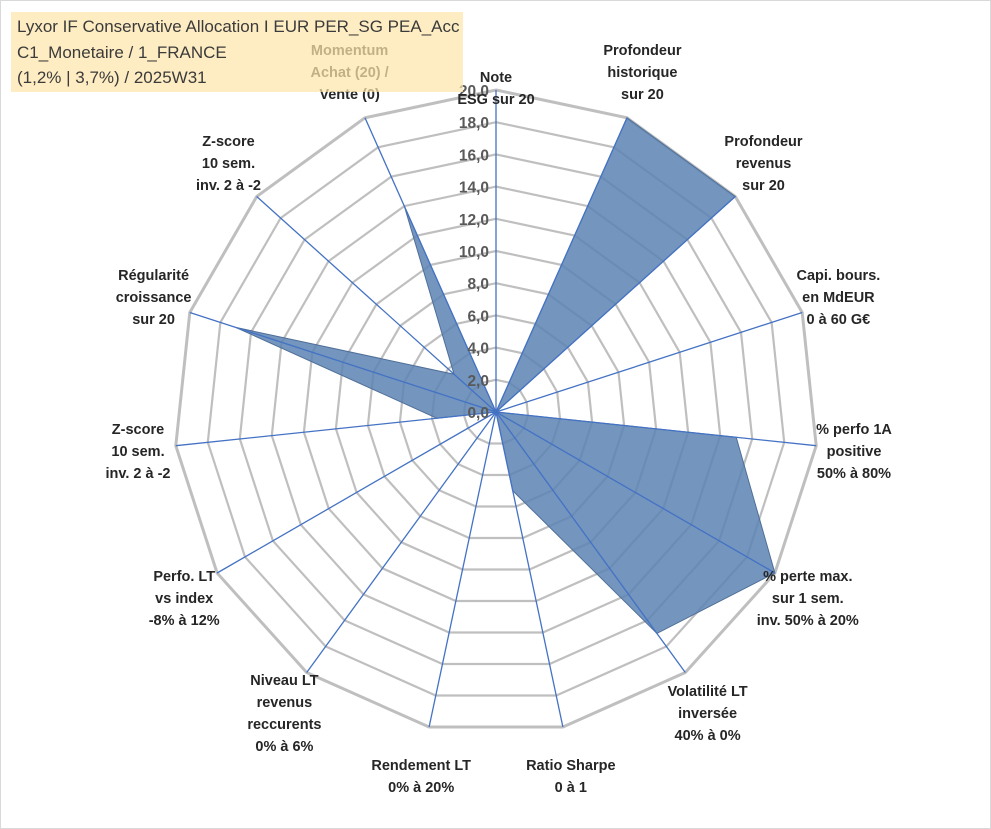 Image resolution: width=991 pixels, height=829 pixels. I want to click on axis-label-12: Régularité croissance sur 20, so click(154, 298).